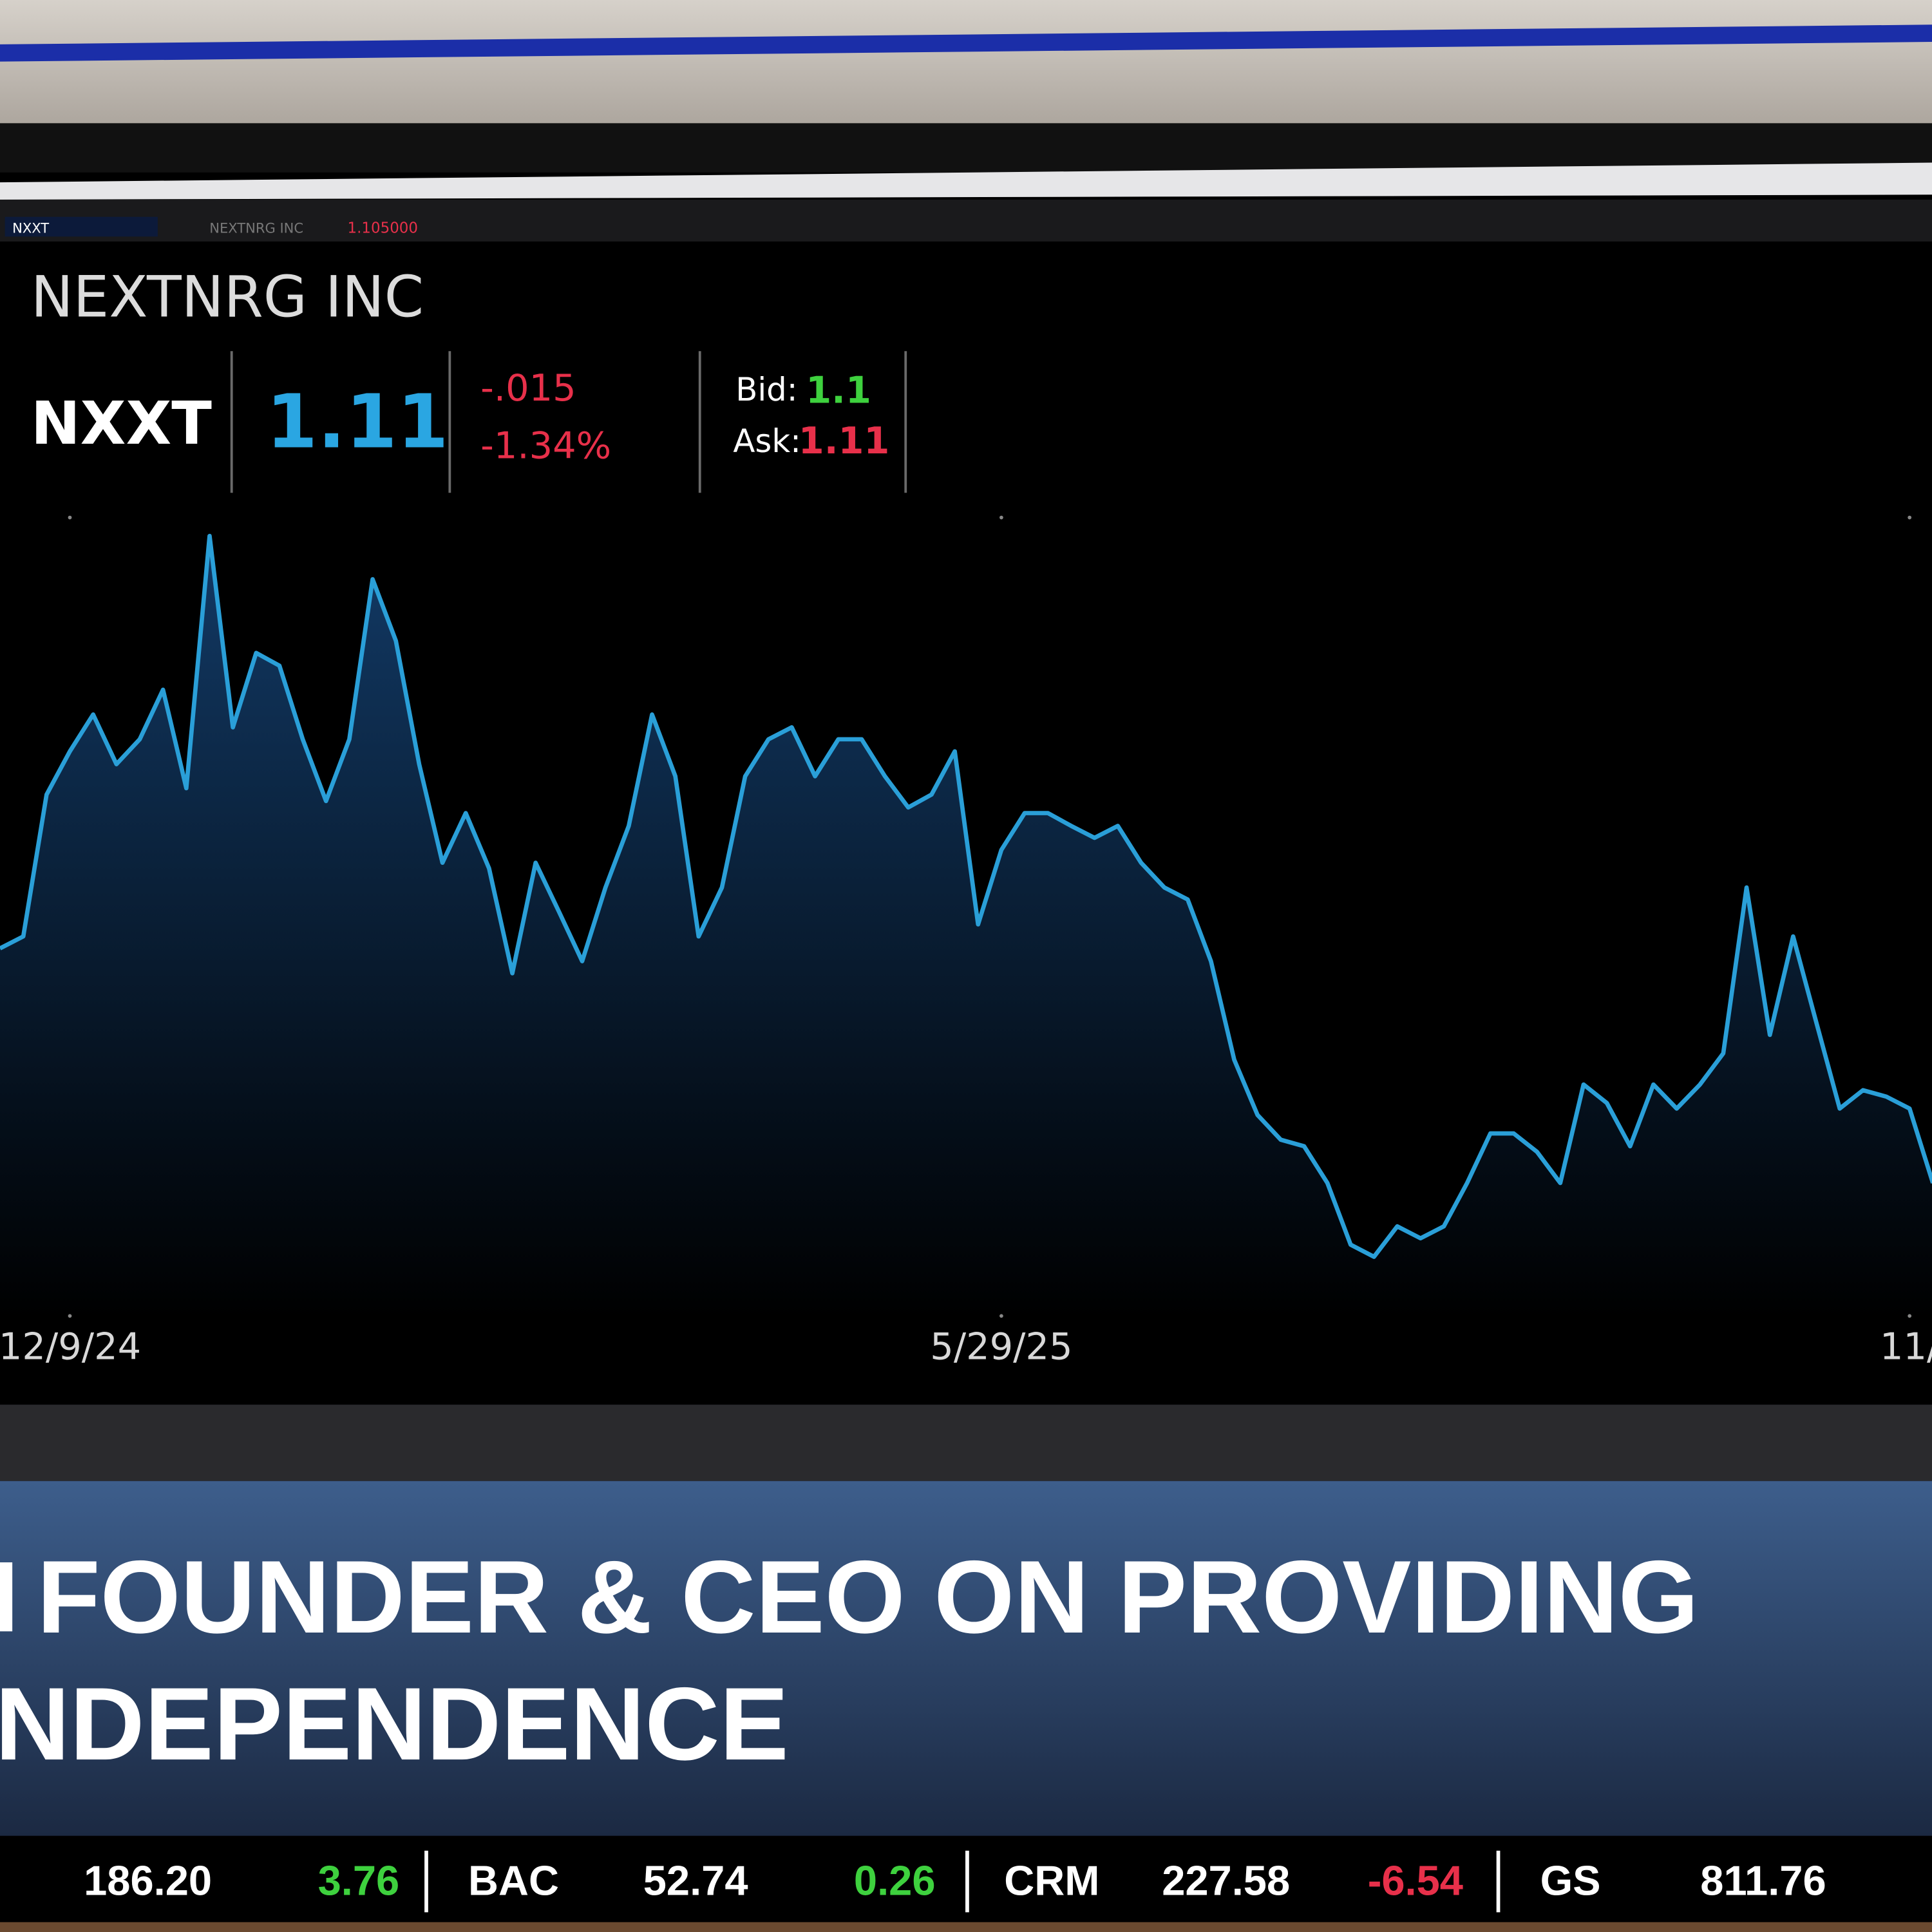 This screenshot has width=1932, height=1932. I want to click on bid: 1.1, so click(839, 390).